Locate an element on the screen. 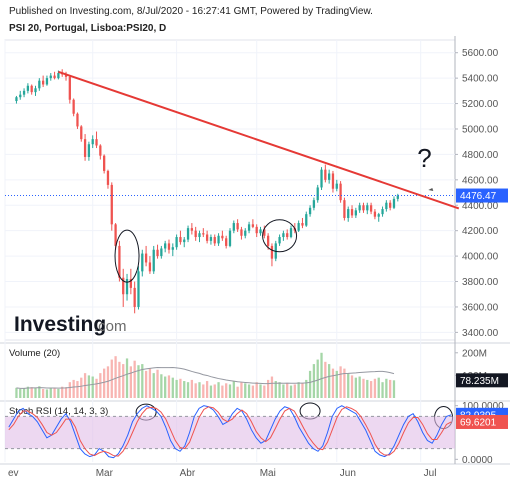 The image size is (510, 483). annotation-circle is located at coordinates (280, 236).